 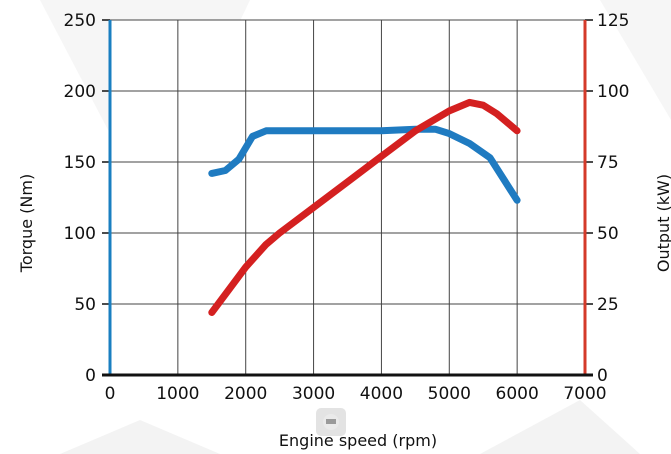 I want to click on y-right-tick-label: 25, so click(x=608, y=305).